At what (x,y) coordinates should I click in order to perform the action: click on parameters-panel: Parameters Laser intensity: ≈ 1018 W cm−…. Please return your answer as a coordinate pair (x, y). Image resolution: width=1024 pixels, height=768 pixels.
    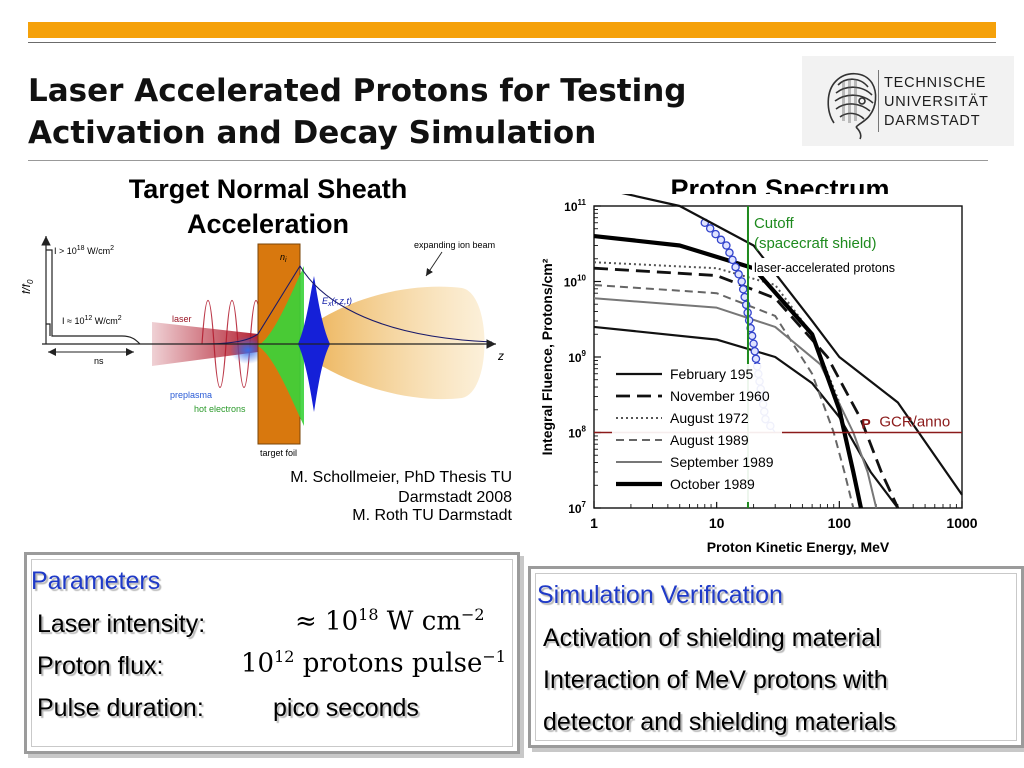
    Looking at the image, I should click on (272, 653).